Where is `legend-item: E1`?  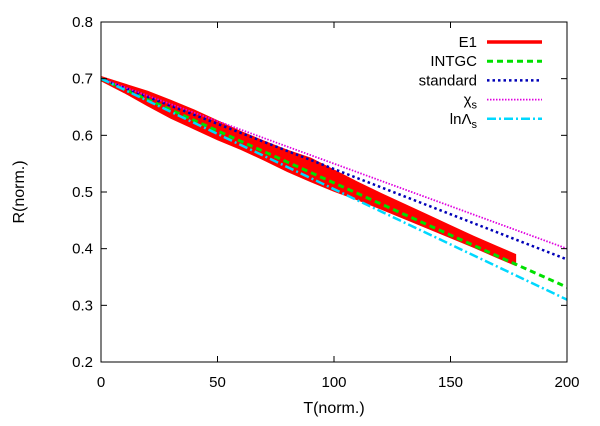
legend-item: E1 is located at coordinates (500, 42).